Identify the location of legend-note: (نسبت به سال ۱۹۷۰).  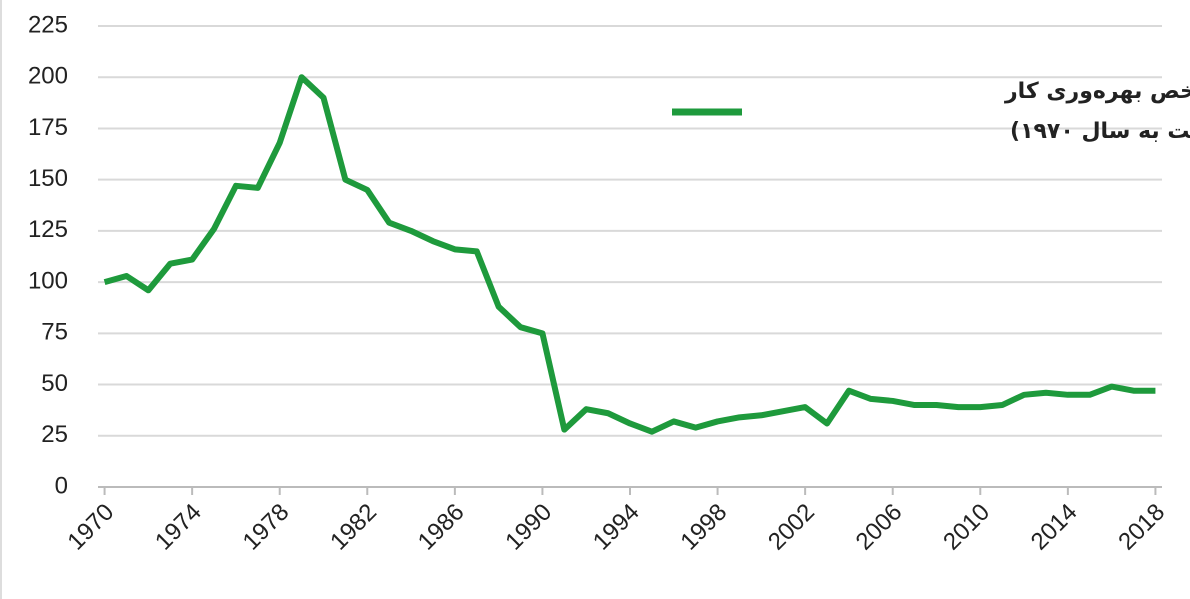
(1100, 131).